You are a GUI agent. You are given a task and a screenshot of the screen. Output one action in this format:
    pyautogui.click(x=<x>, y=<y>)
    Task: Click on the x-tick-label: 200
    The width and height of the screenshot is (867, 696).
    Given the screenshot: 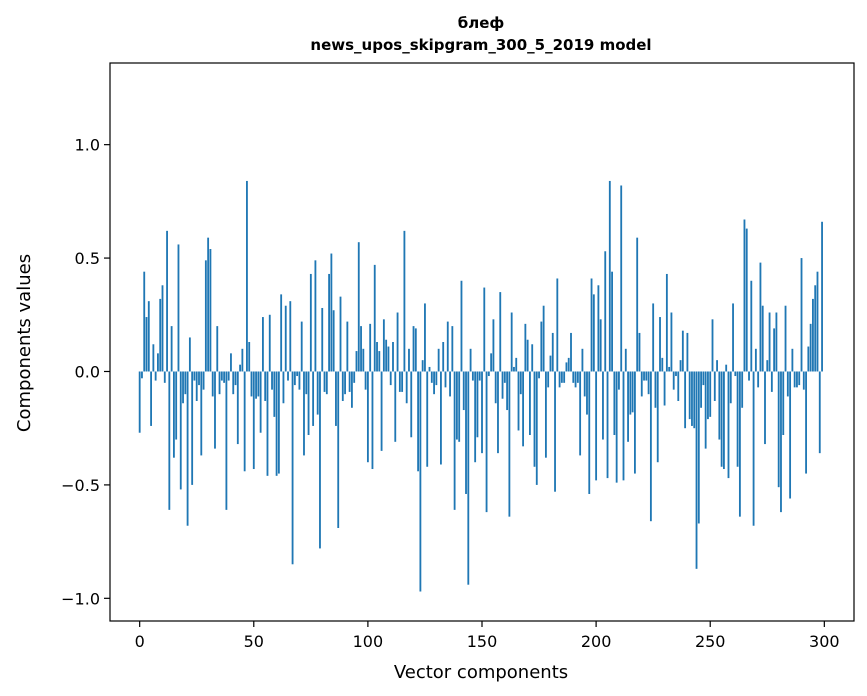 What is the action you would take?
    pyautogui.click(x=596, y=641)
    